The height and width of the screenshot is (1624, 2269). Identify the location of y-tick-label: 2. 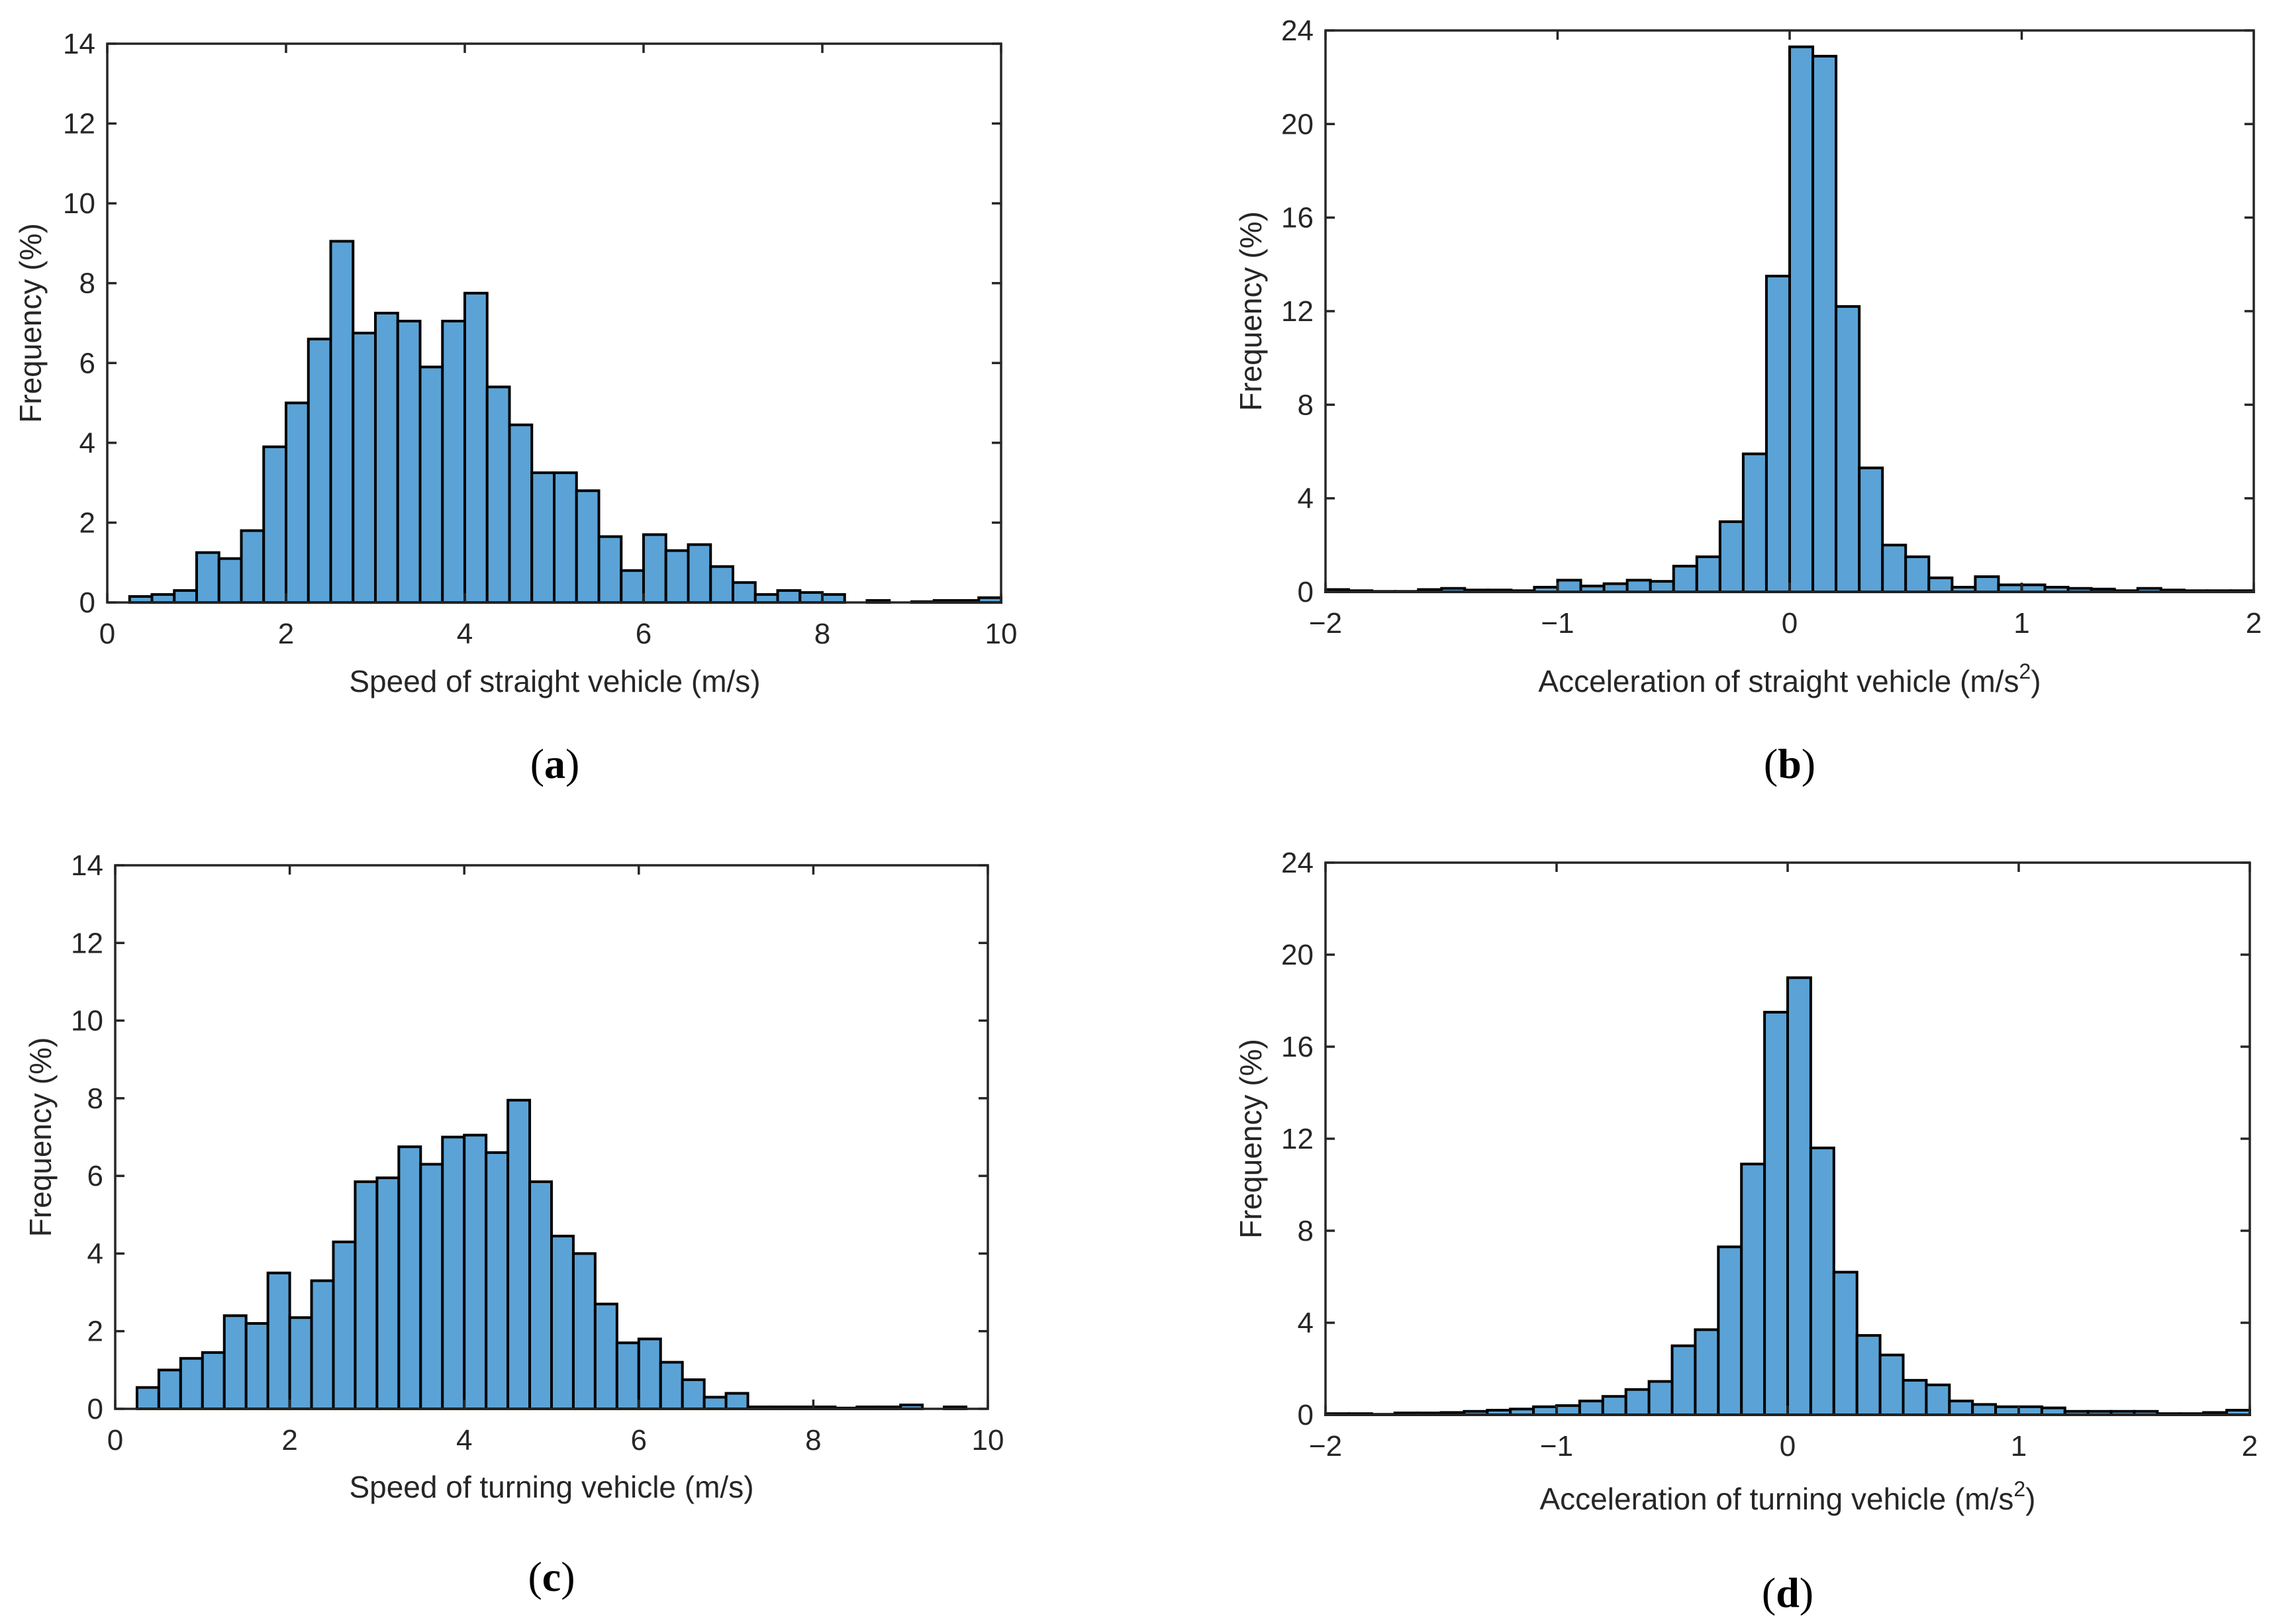
(95, 1331).